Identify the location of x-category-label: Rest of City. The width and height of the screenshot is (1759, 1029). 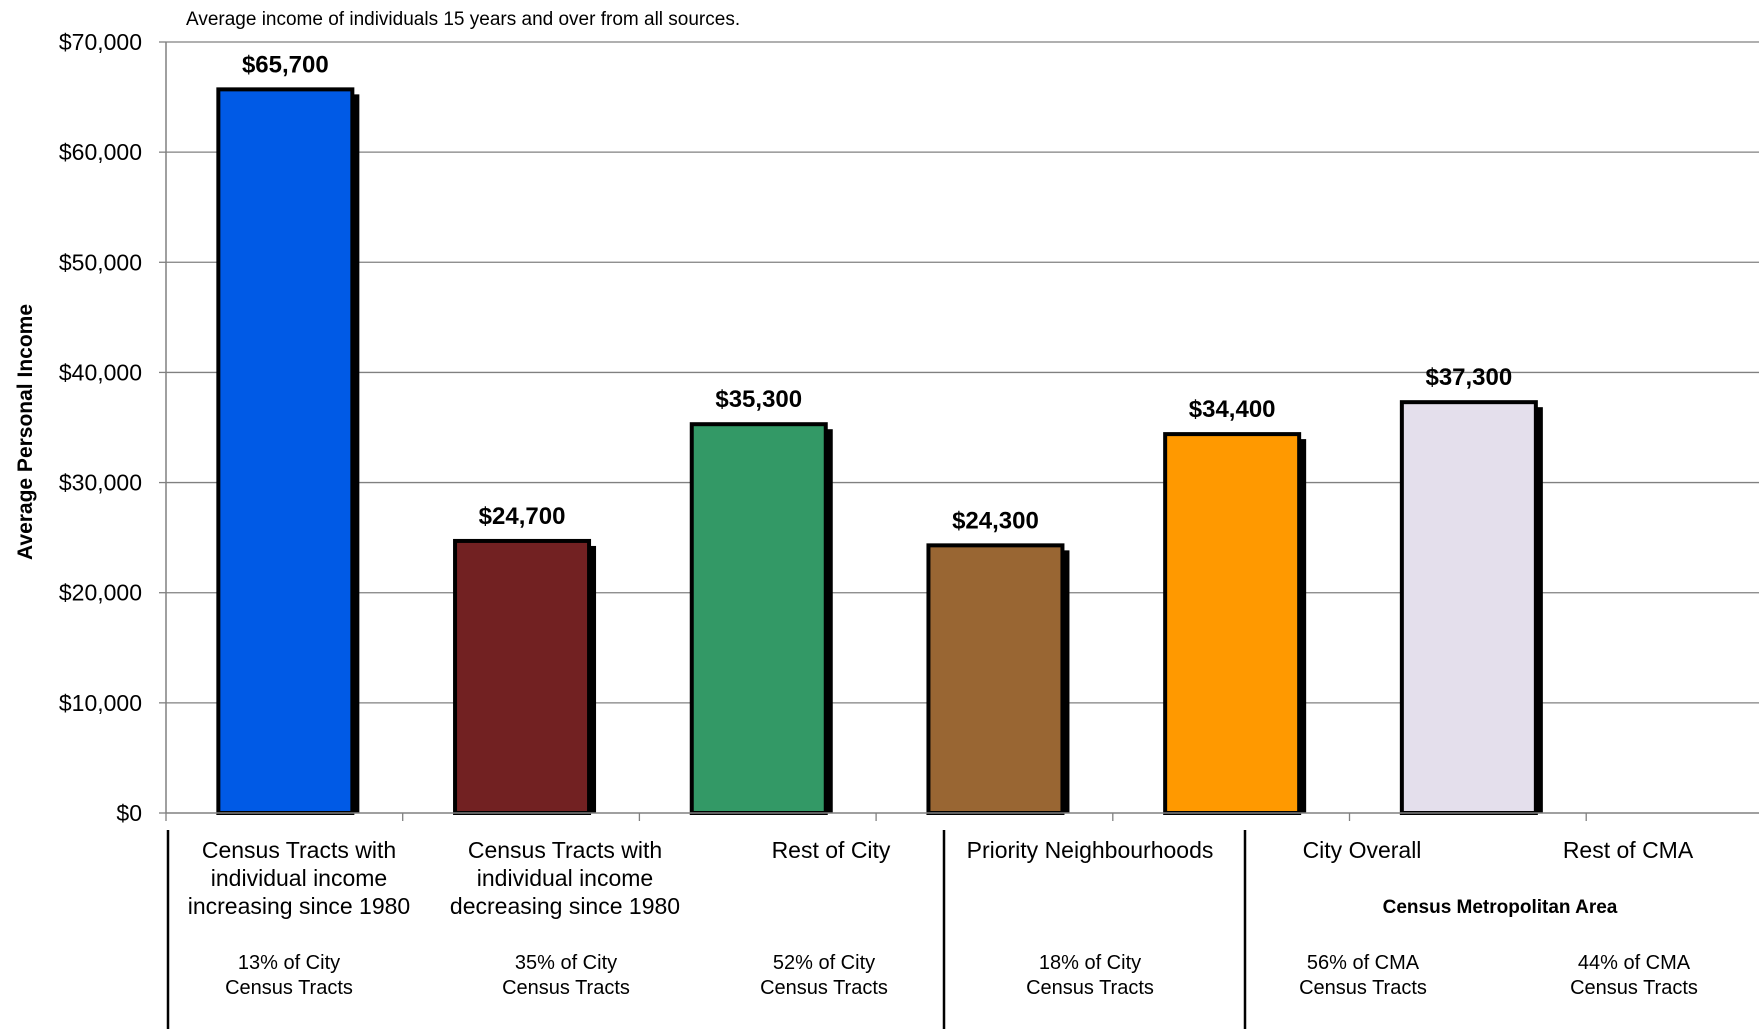
(831, 850).